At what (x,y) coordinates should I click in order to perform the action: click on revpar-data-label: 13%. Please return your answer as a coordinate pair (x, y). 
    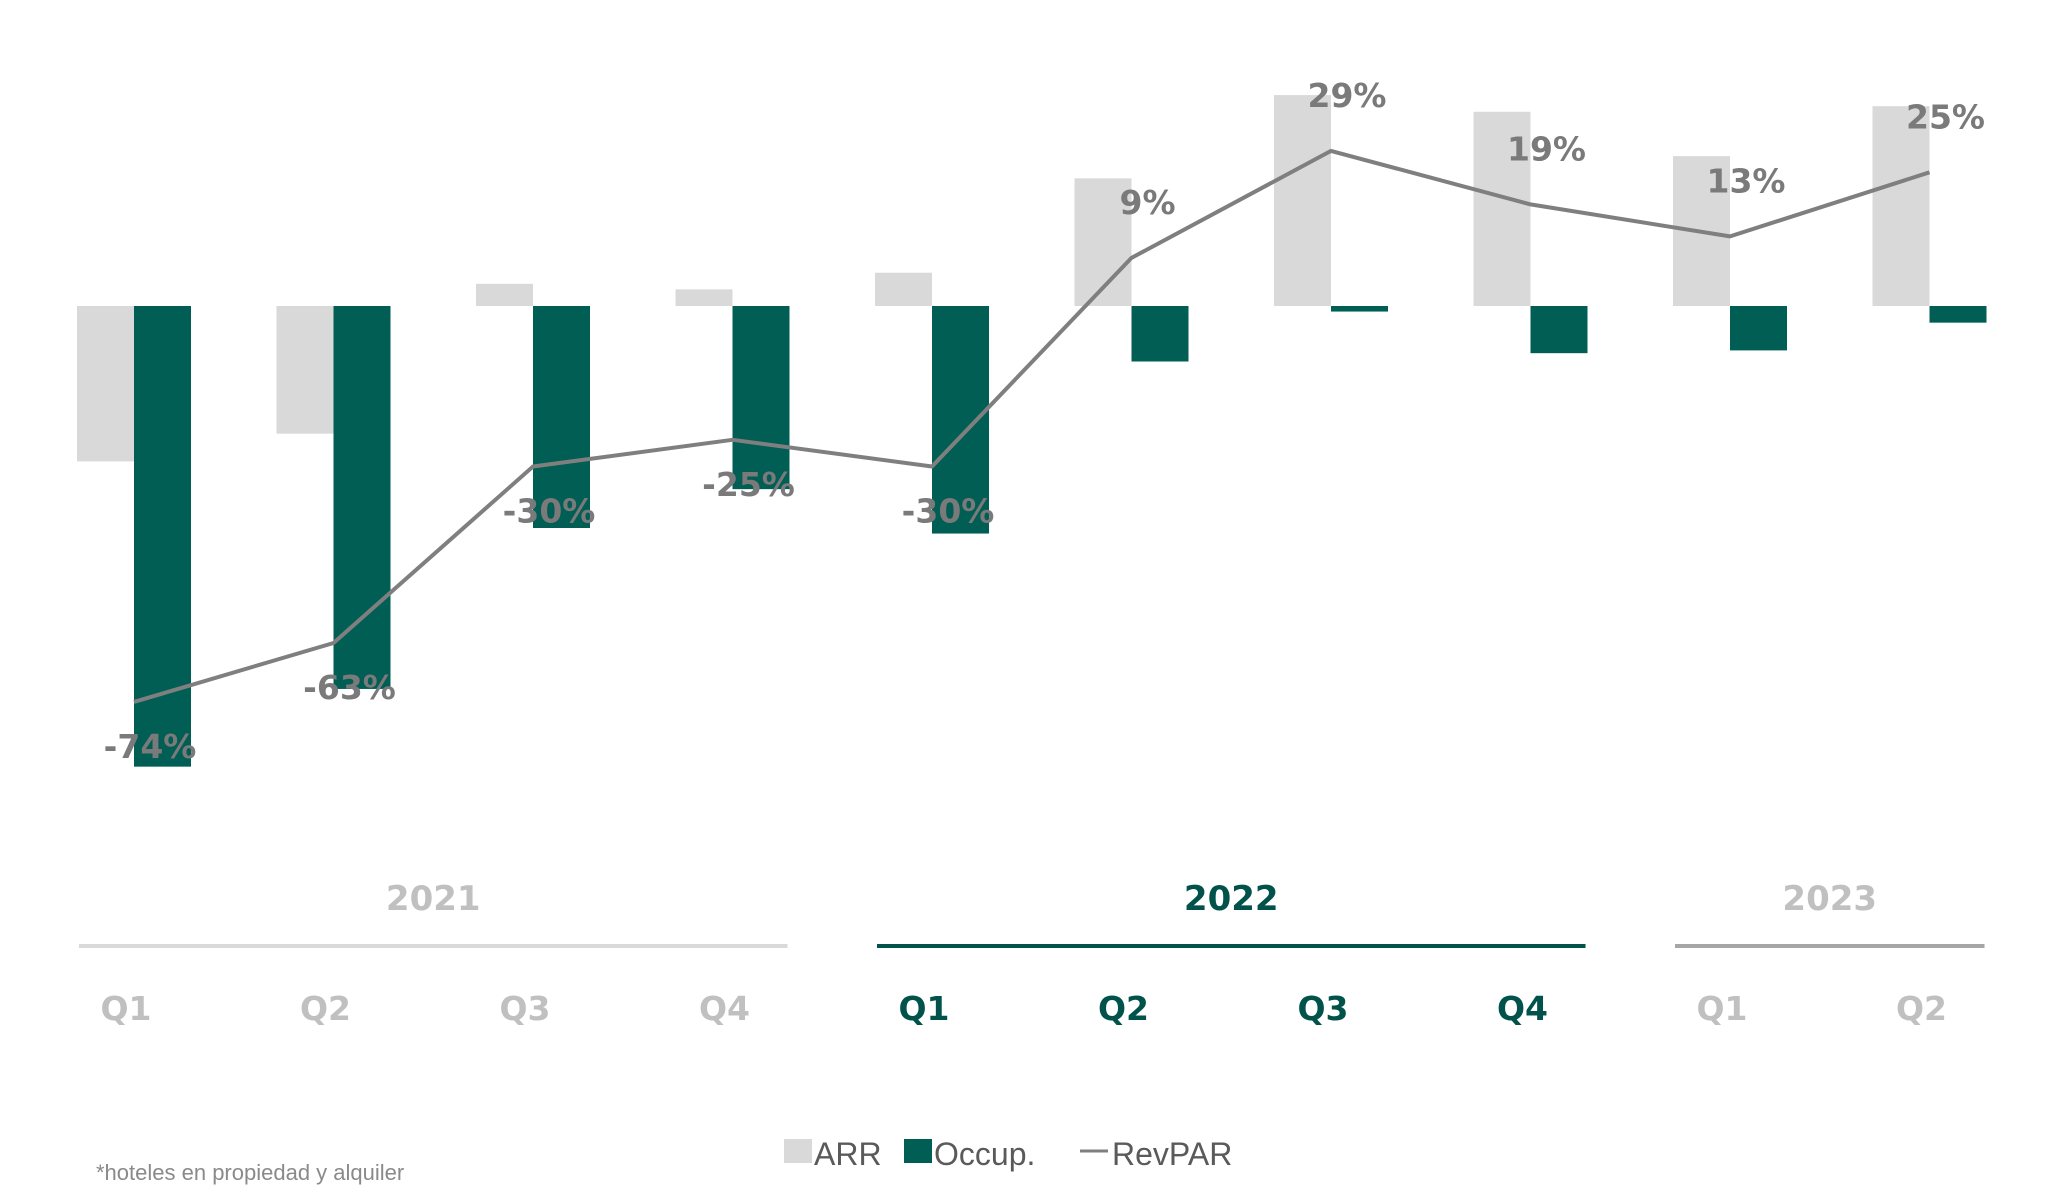
    Looking at the image, I should click on (1746, 180).